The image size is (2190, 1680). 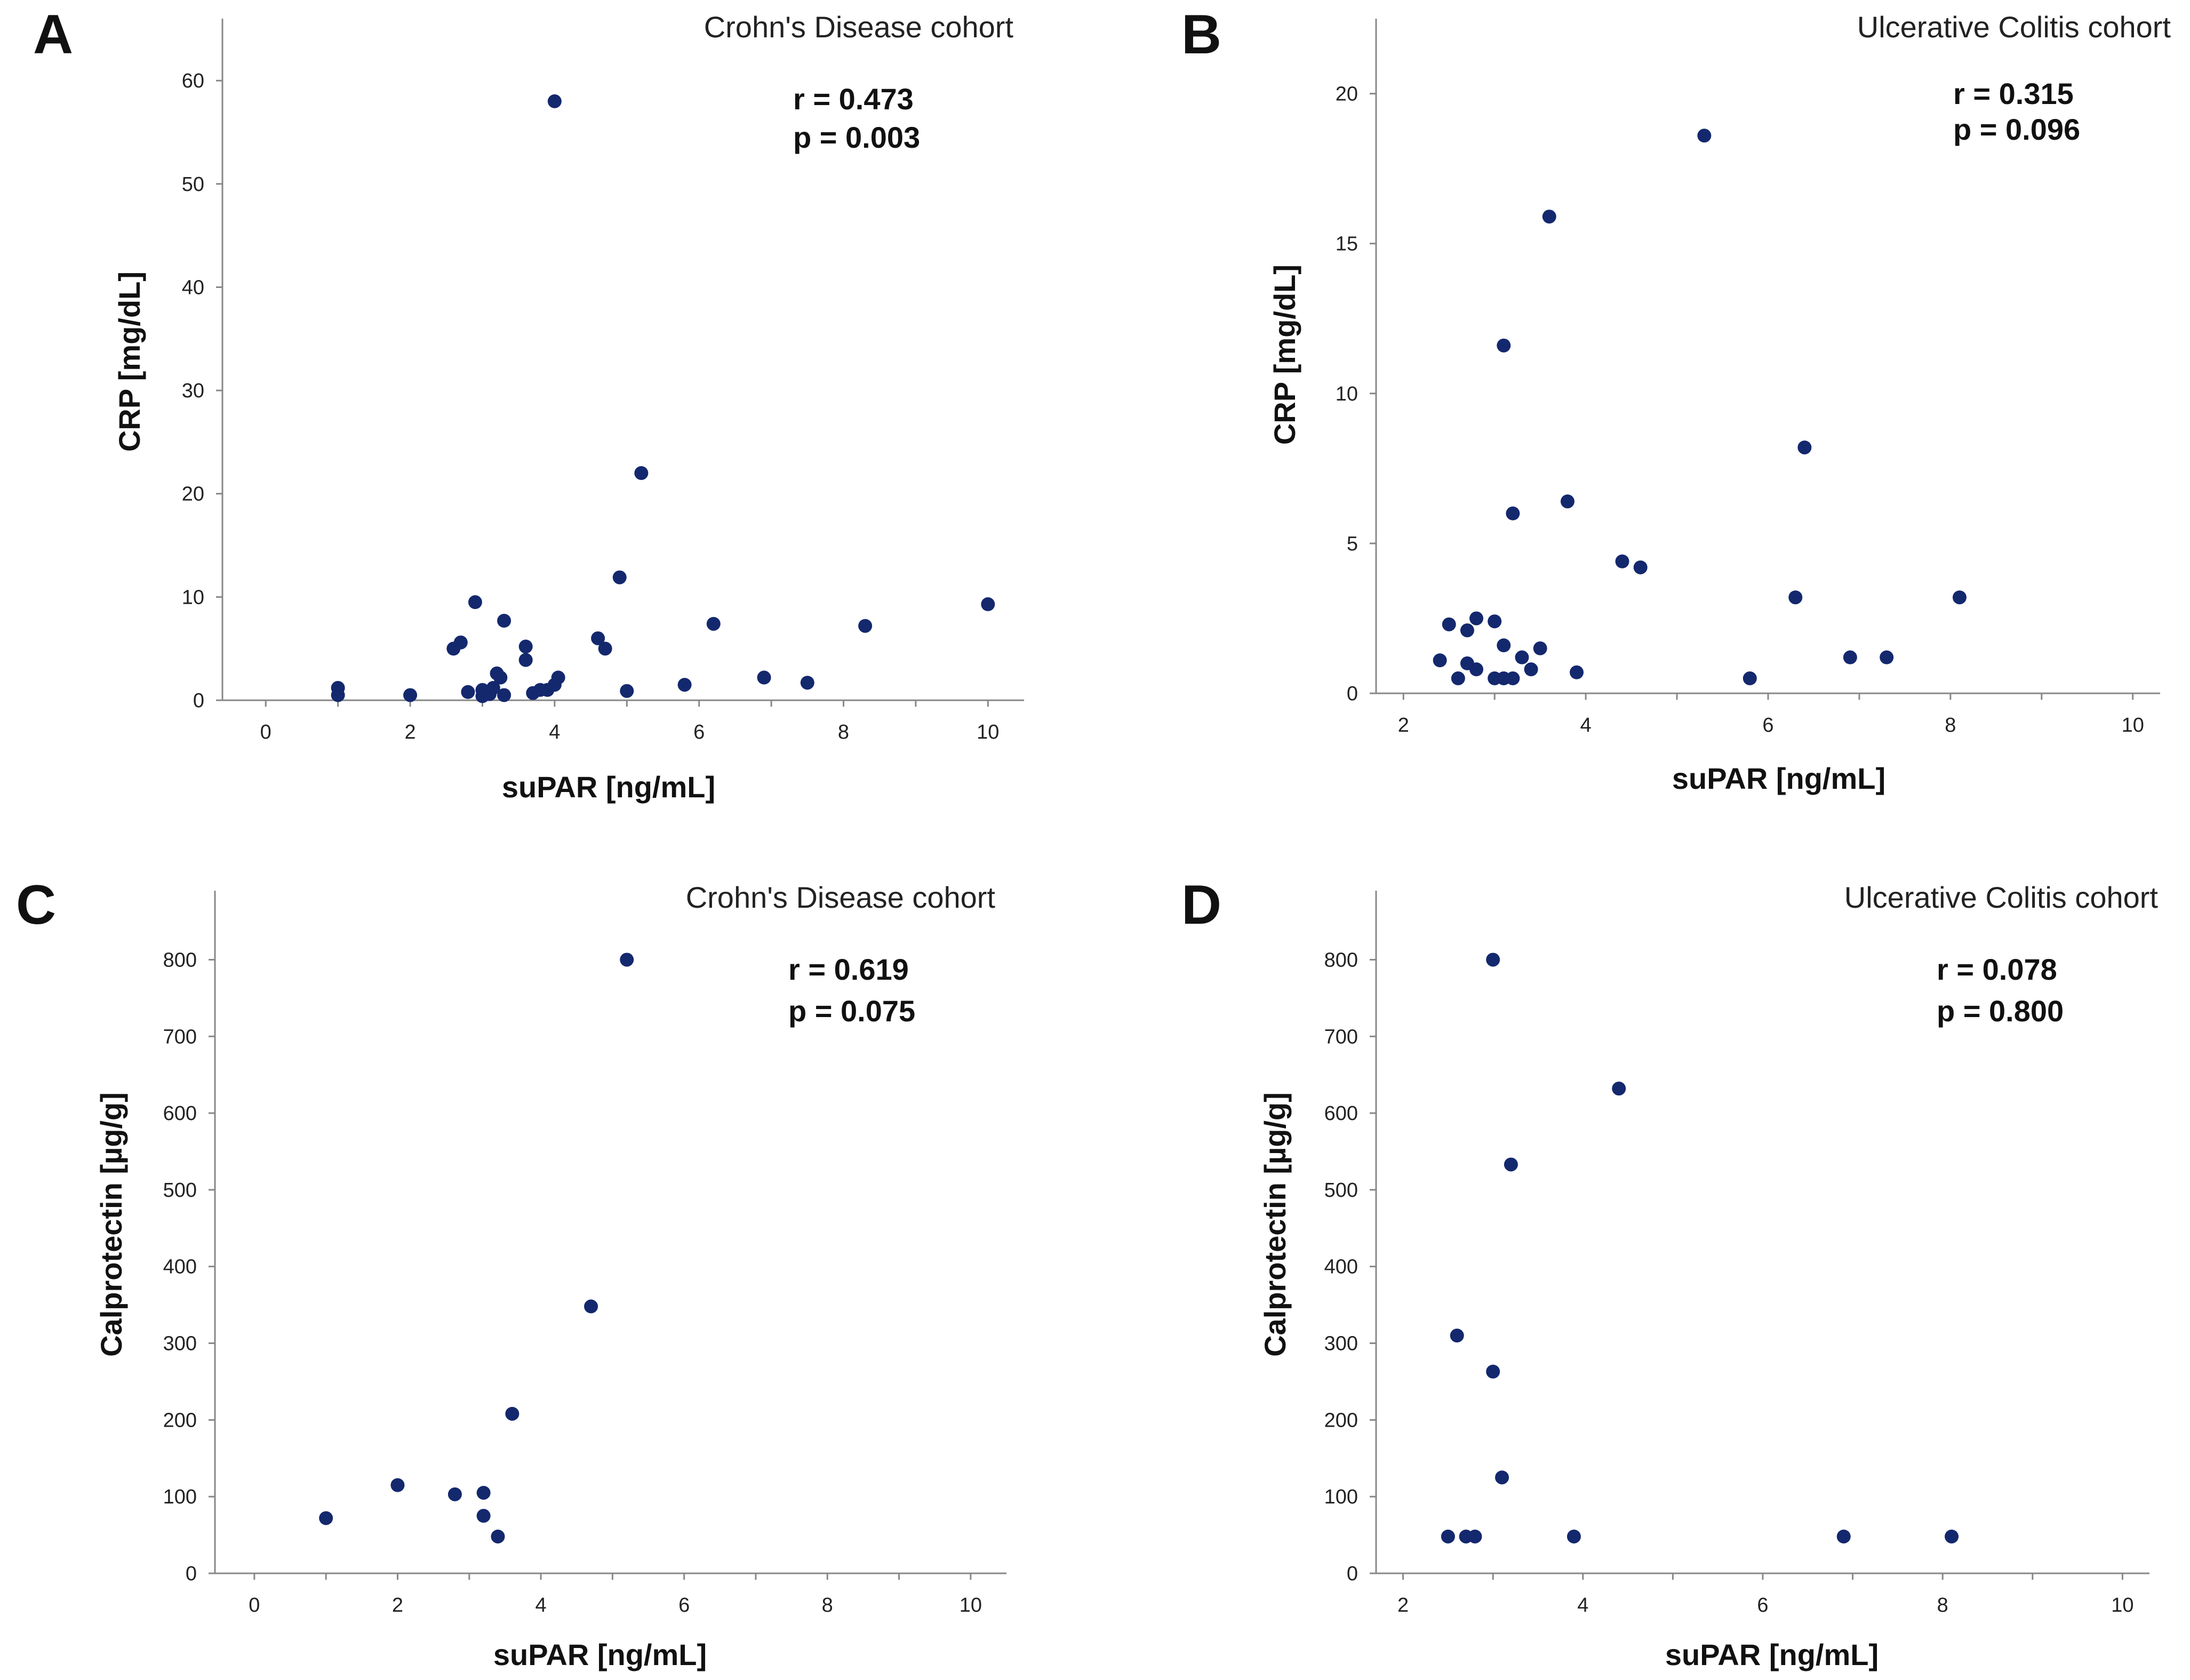 What do you see at coordinates (180, 1267) in the screenshot?
I see `panel-c-y-tick-label: 400` at bounding box center [180, 1267].